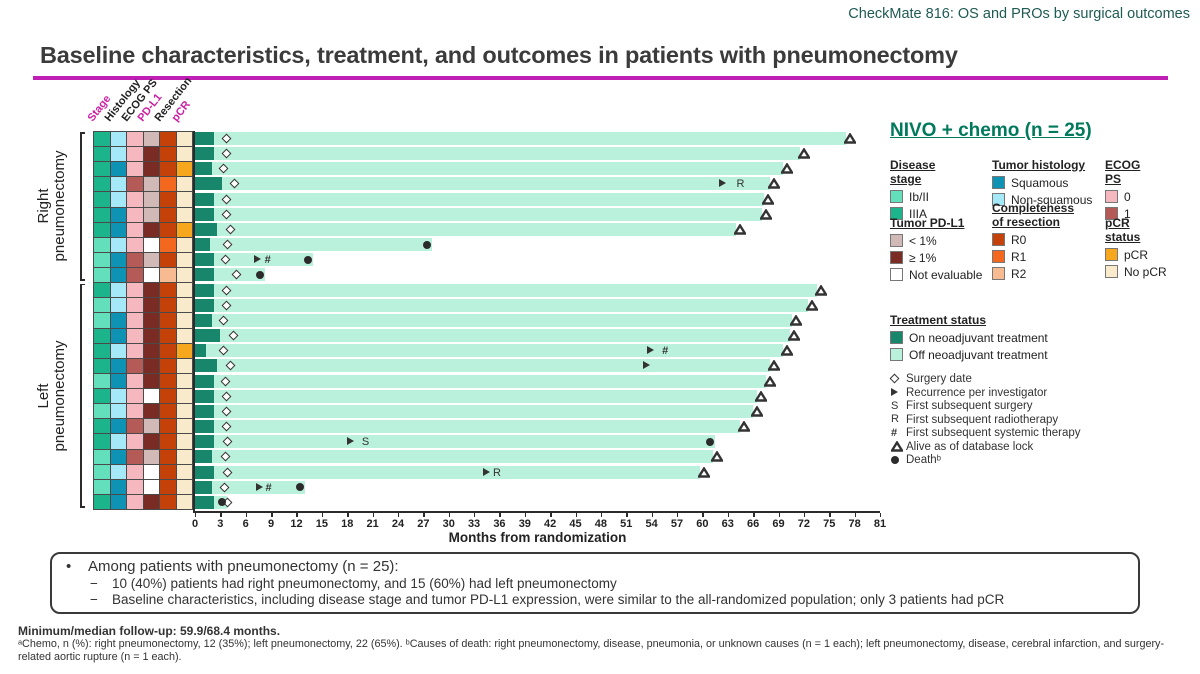 Image resolution: width=1200 pixels, height=674 pixels. I want to click on legend-section-title: Completeness of resection, so click(1033, 215).